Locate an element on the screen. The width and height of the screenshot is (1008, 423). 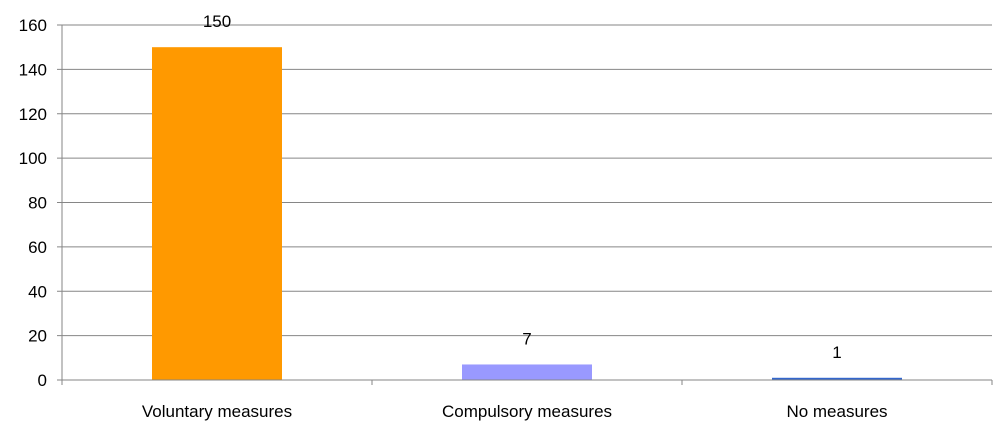
y-tick-label: 120 is located at coordinates (33, 114).